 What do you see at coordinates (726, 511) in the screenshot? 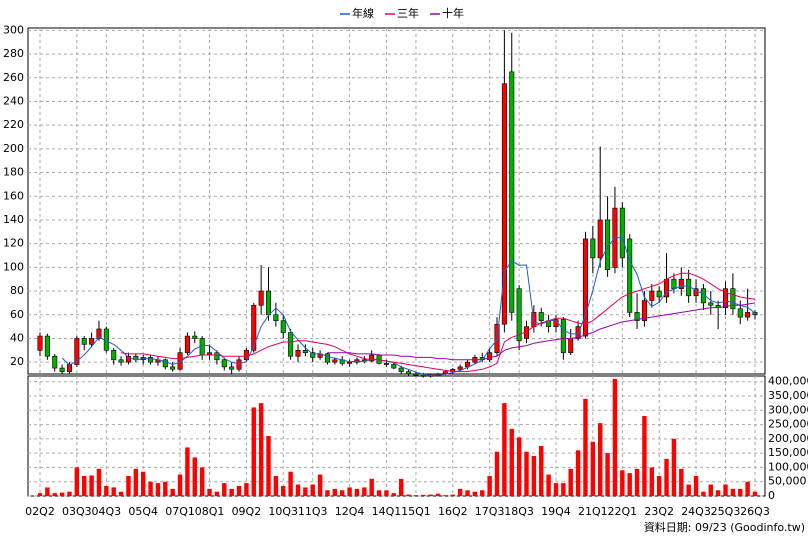
I see `x-tick-label: 25Q3` at bounding box center [726, 511].